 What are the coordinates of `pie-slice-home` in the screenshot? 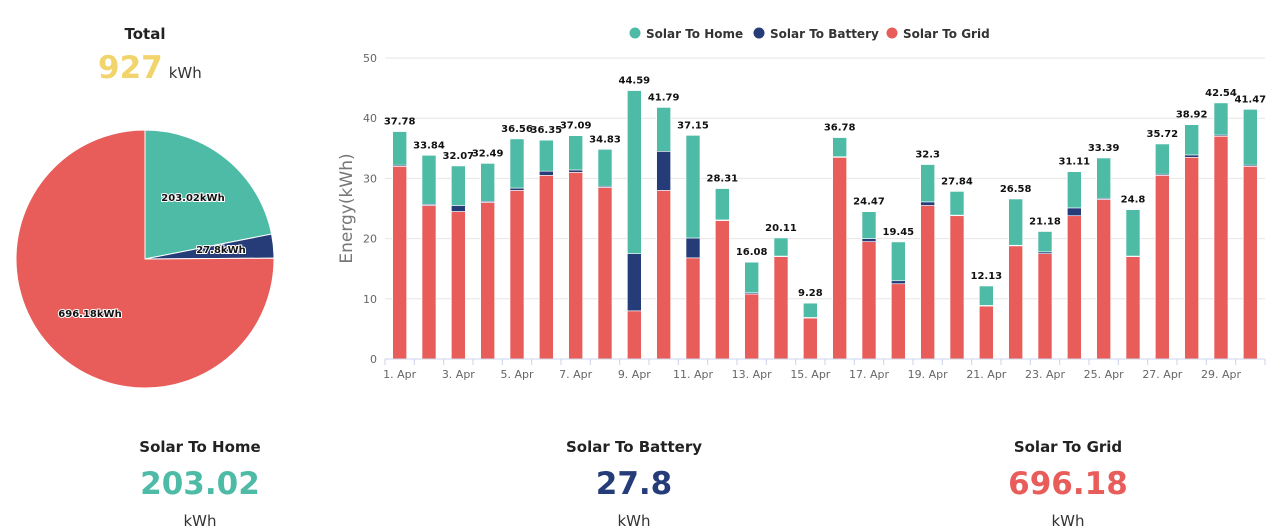 It's located at (208, 194).